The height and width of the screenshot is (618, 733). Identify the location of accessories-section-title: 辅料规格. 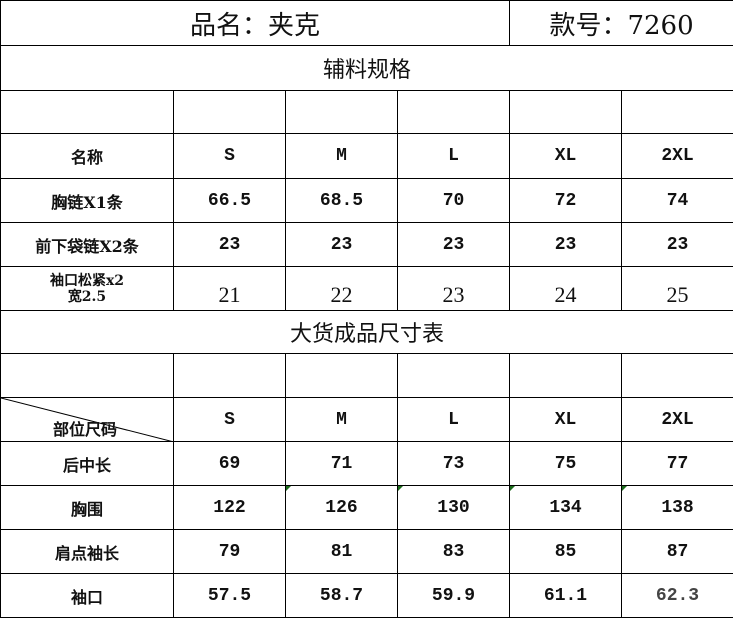
(367, 68).